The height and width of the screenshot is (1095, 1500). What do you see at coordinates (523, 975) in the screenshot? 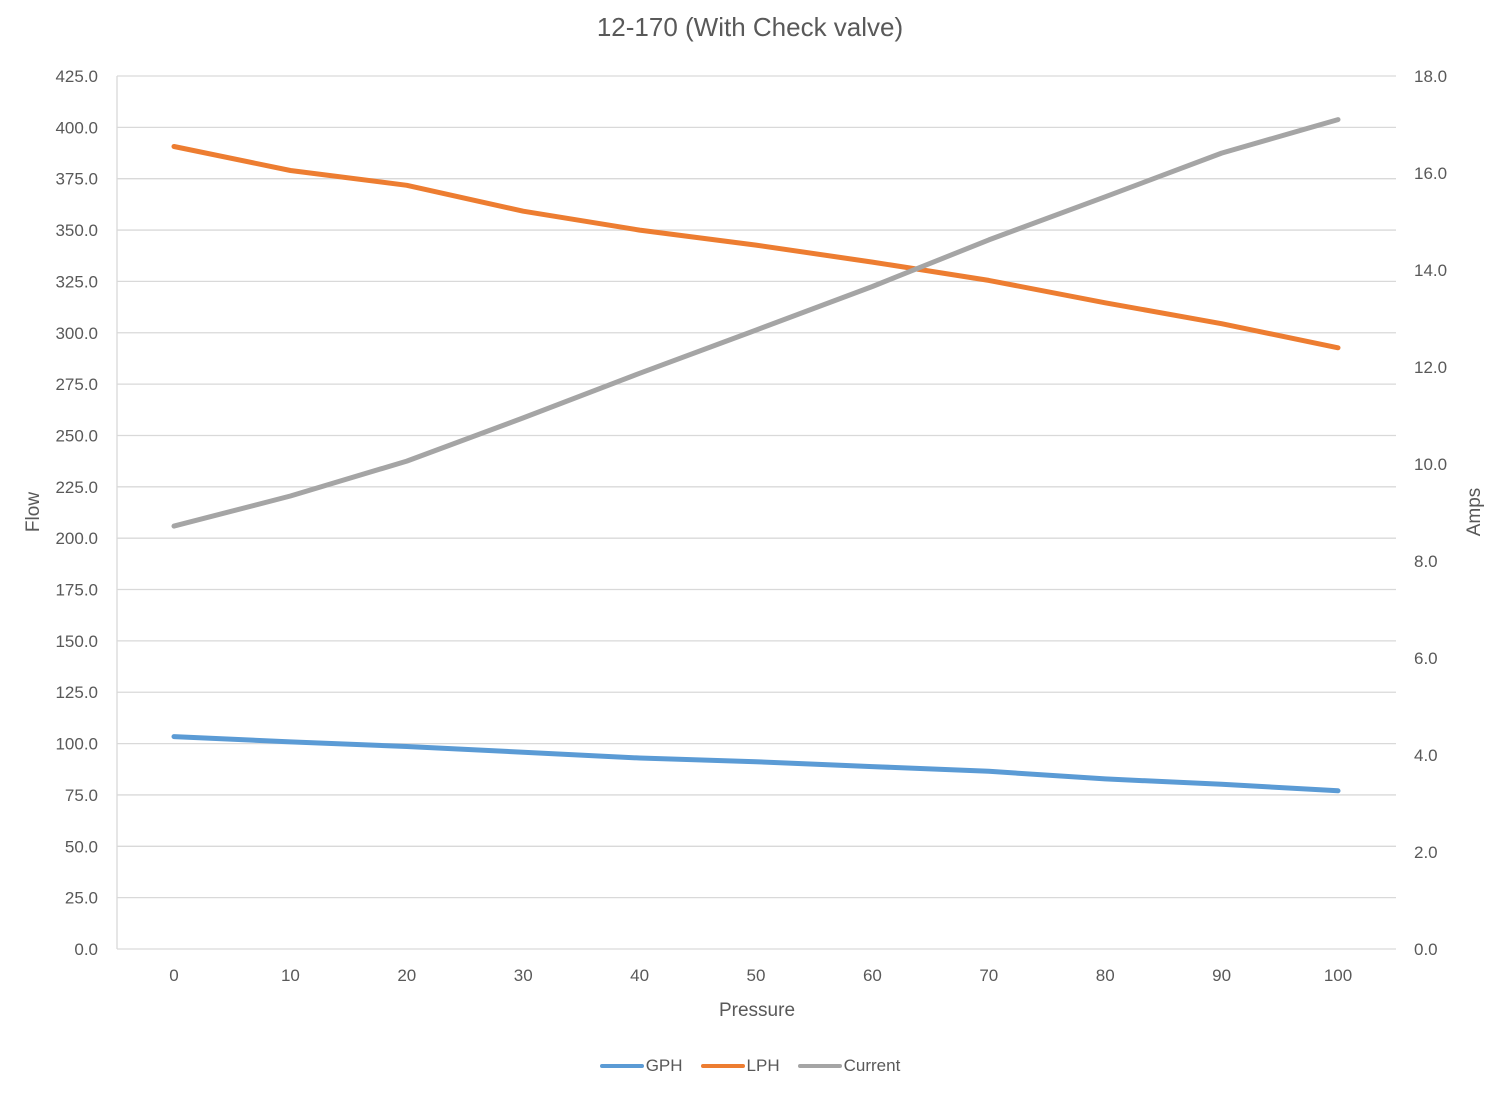
I see `x-tick-label: 30` at bounding box center [523, 975].